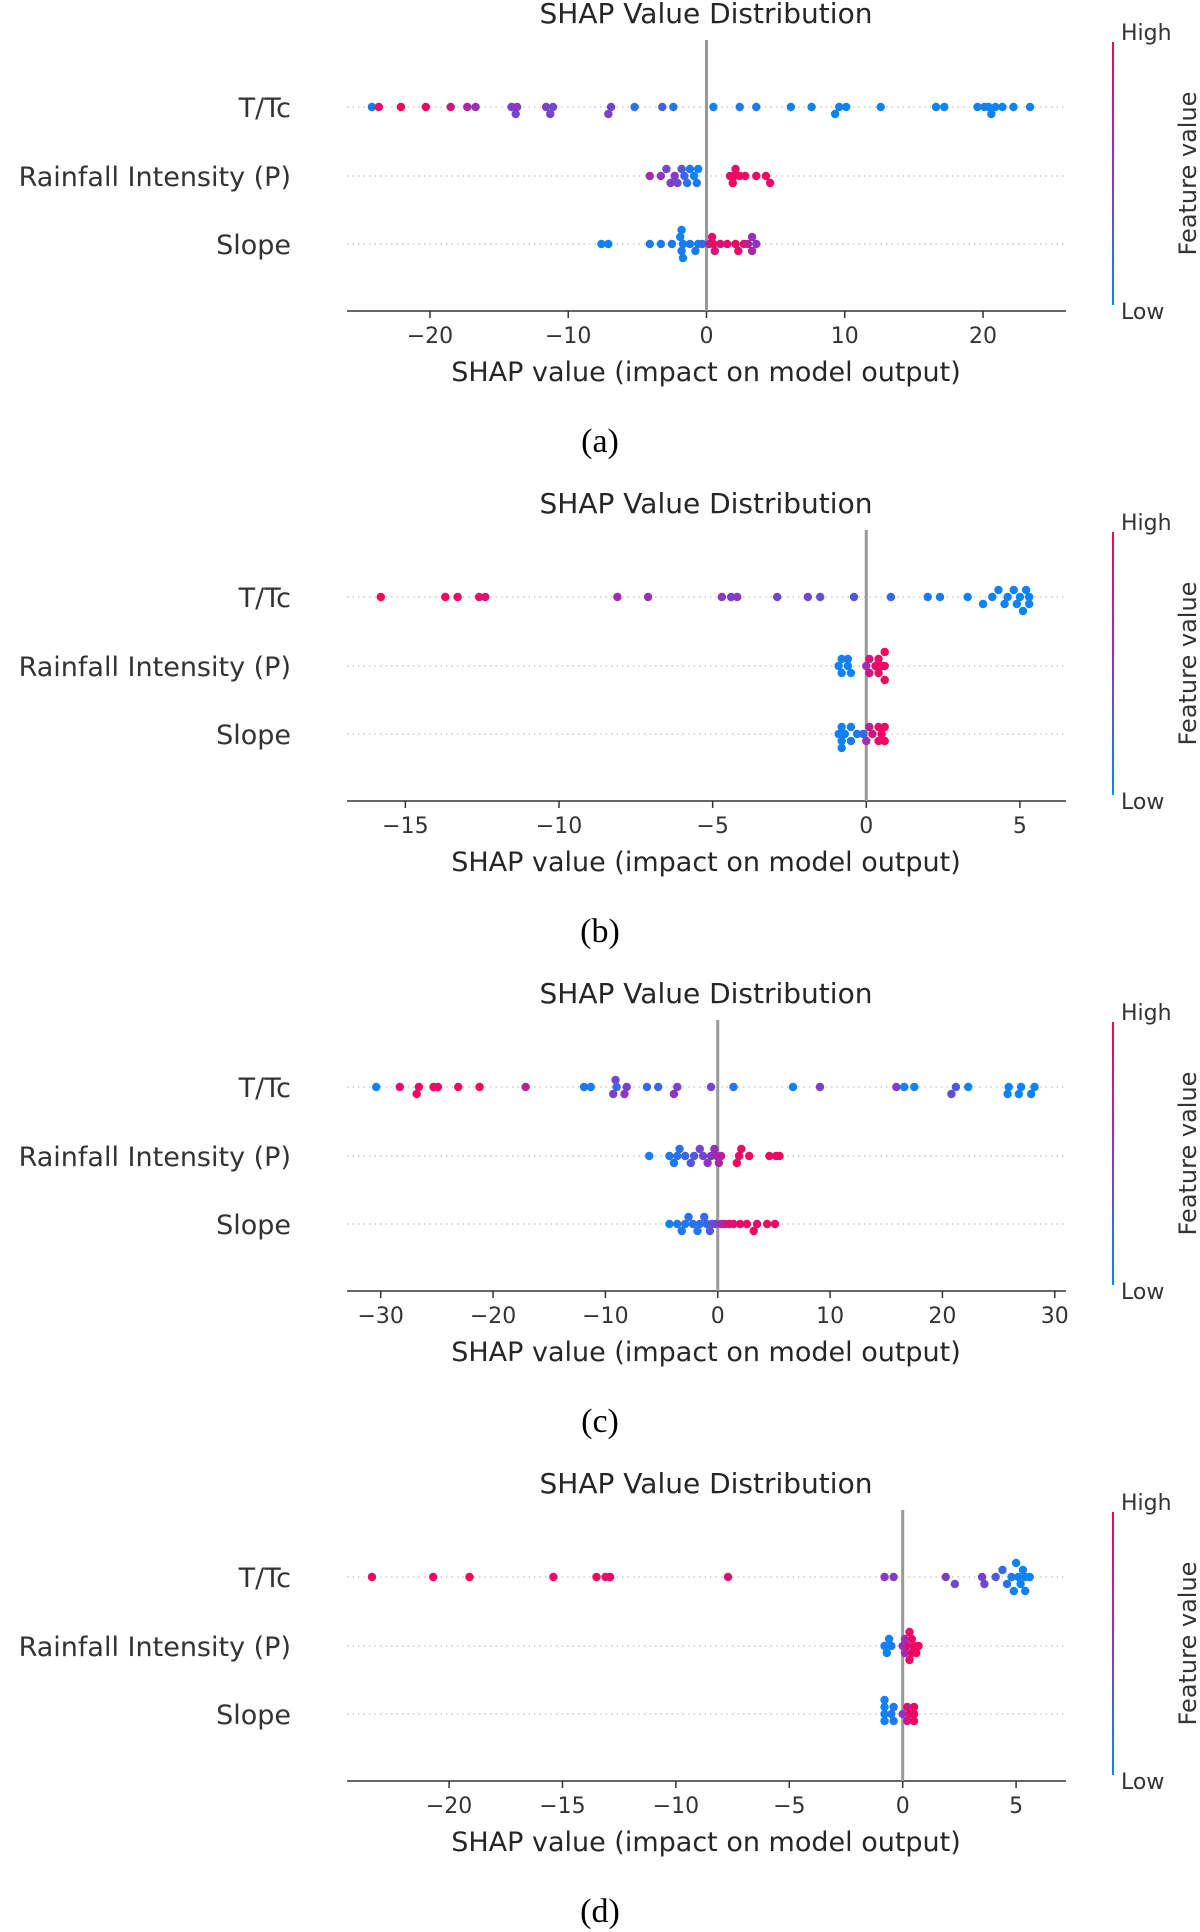 The image size is (1200, 1932). Describe the element at coordinates (706, 503) in the screenshot. I see `chart-title: SHAP Value Distribution` at that location.